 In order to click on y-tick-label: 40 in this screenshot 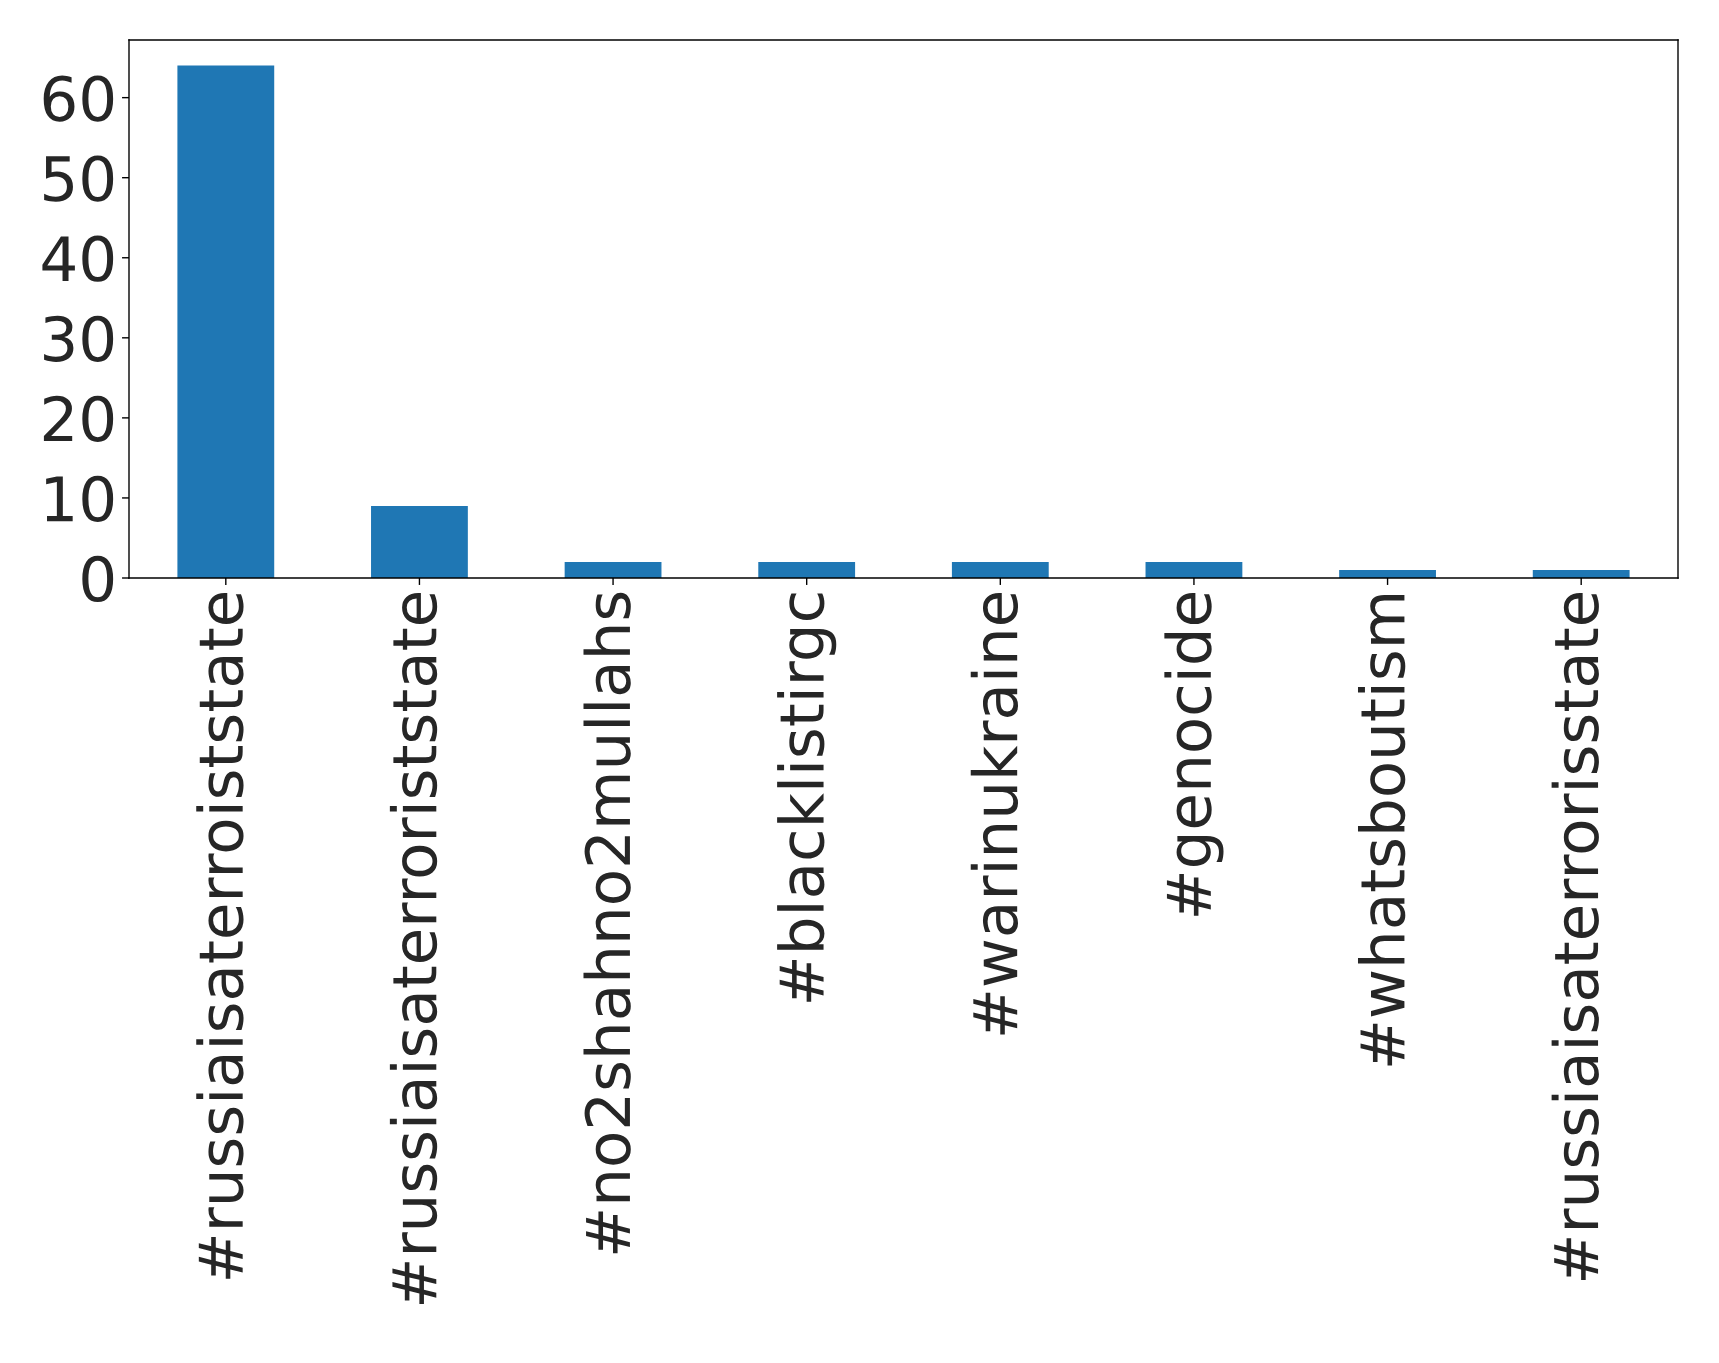, I will do `click(78, 258)`.